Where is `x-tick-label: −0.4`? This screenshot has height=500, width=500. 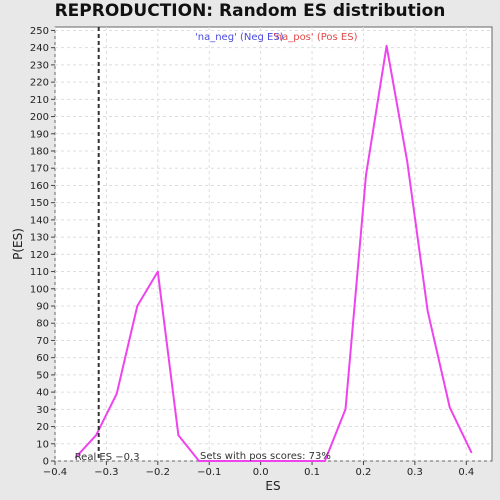
x-tick-label: −0.4 is located at coordinates (55, 472).